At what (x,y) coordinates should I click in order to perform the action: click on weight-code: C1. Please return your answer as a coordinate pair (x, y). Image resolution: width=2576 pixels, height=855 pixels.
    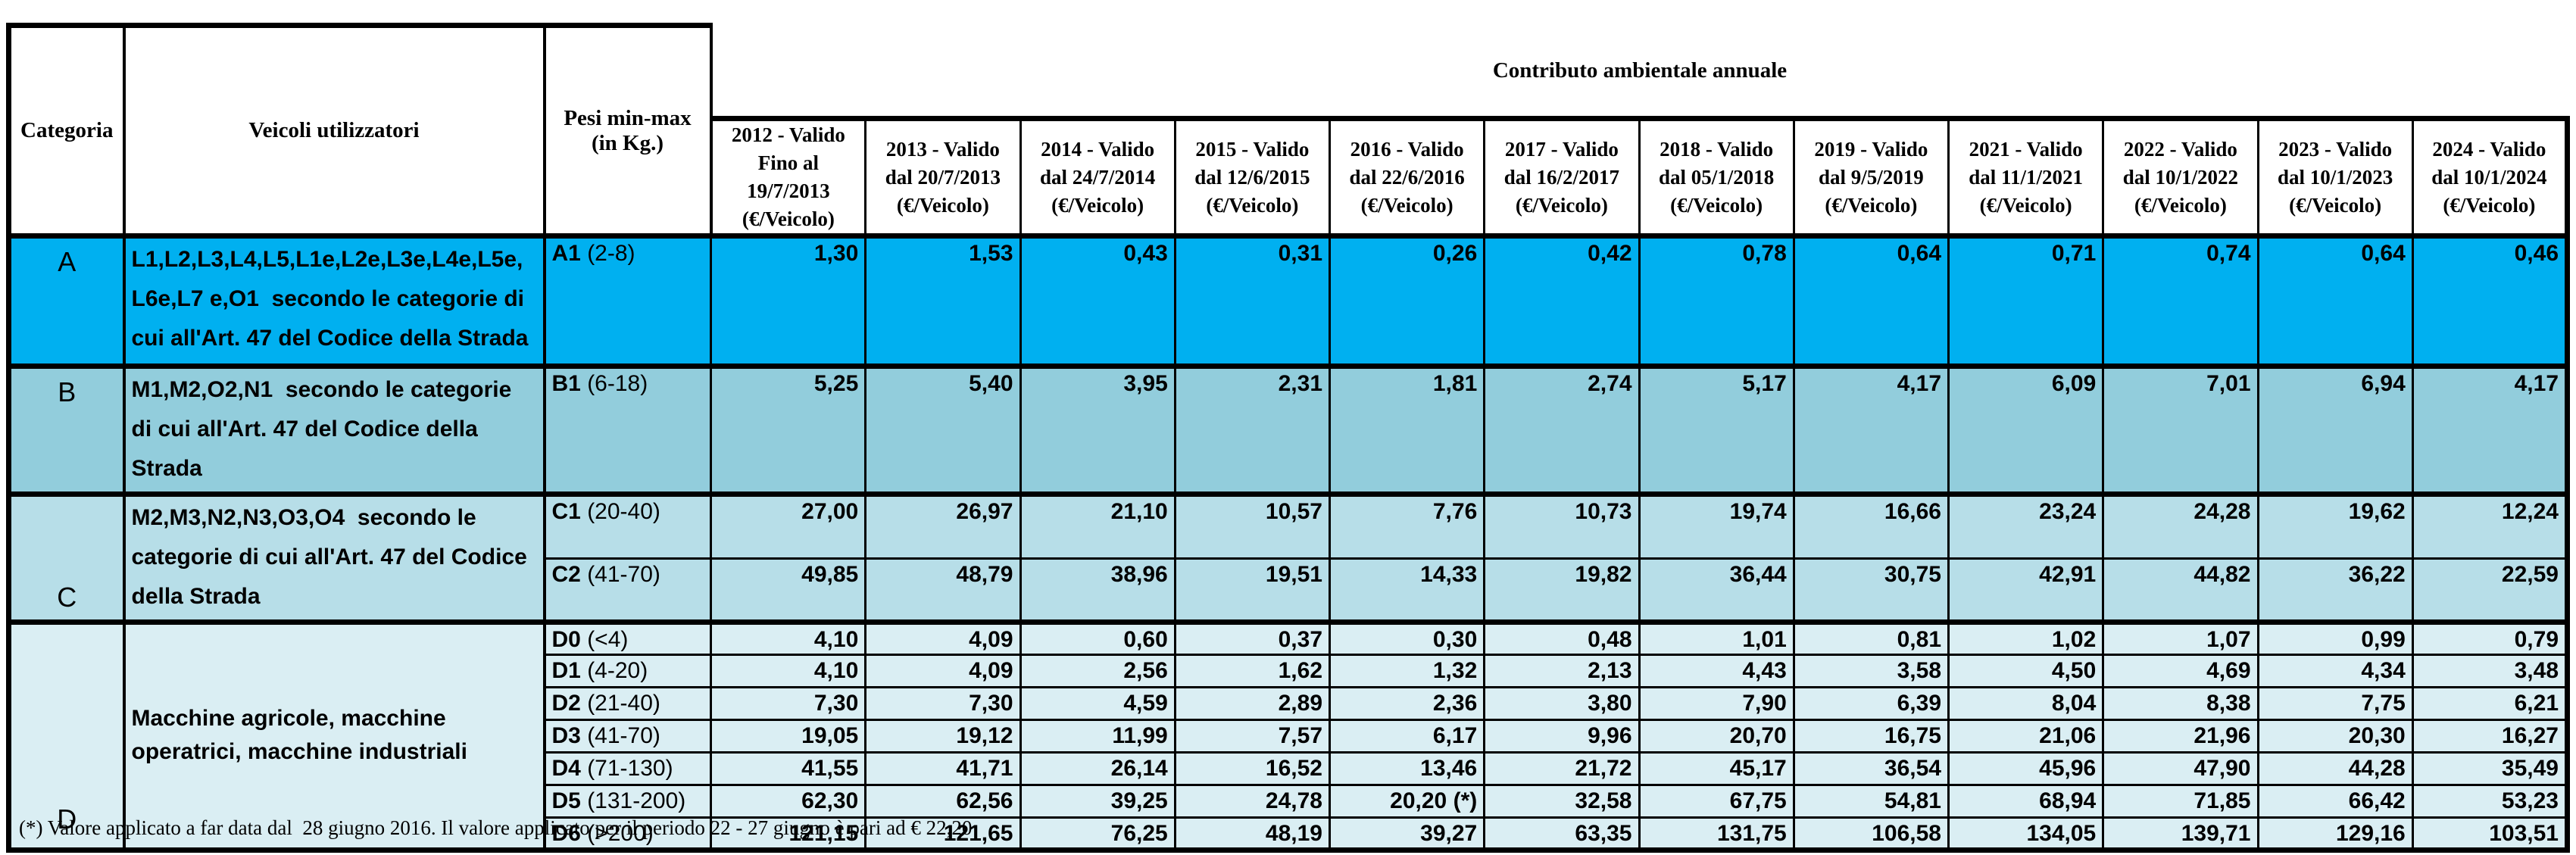
    Looking at the image, I should click on (569, 511).